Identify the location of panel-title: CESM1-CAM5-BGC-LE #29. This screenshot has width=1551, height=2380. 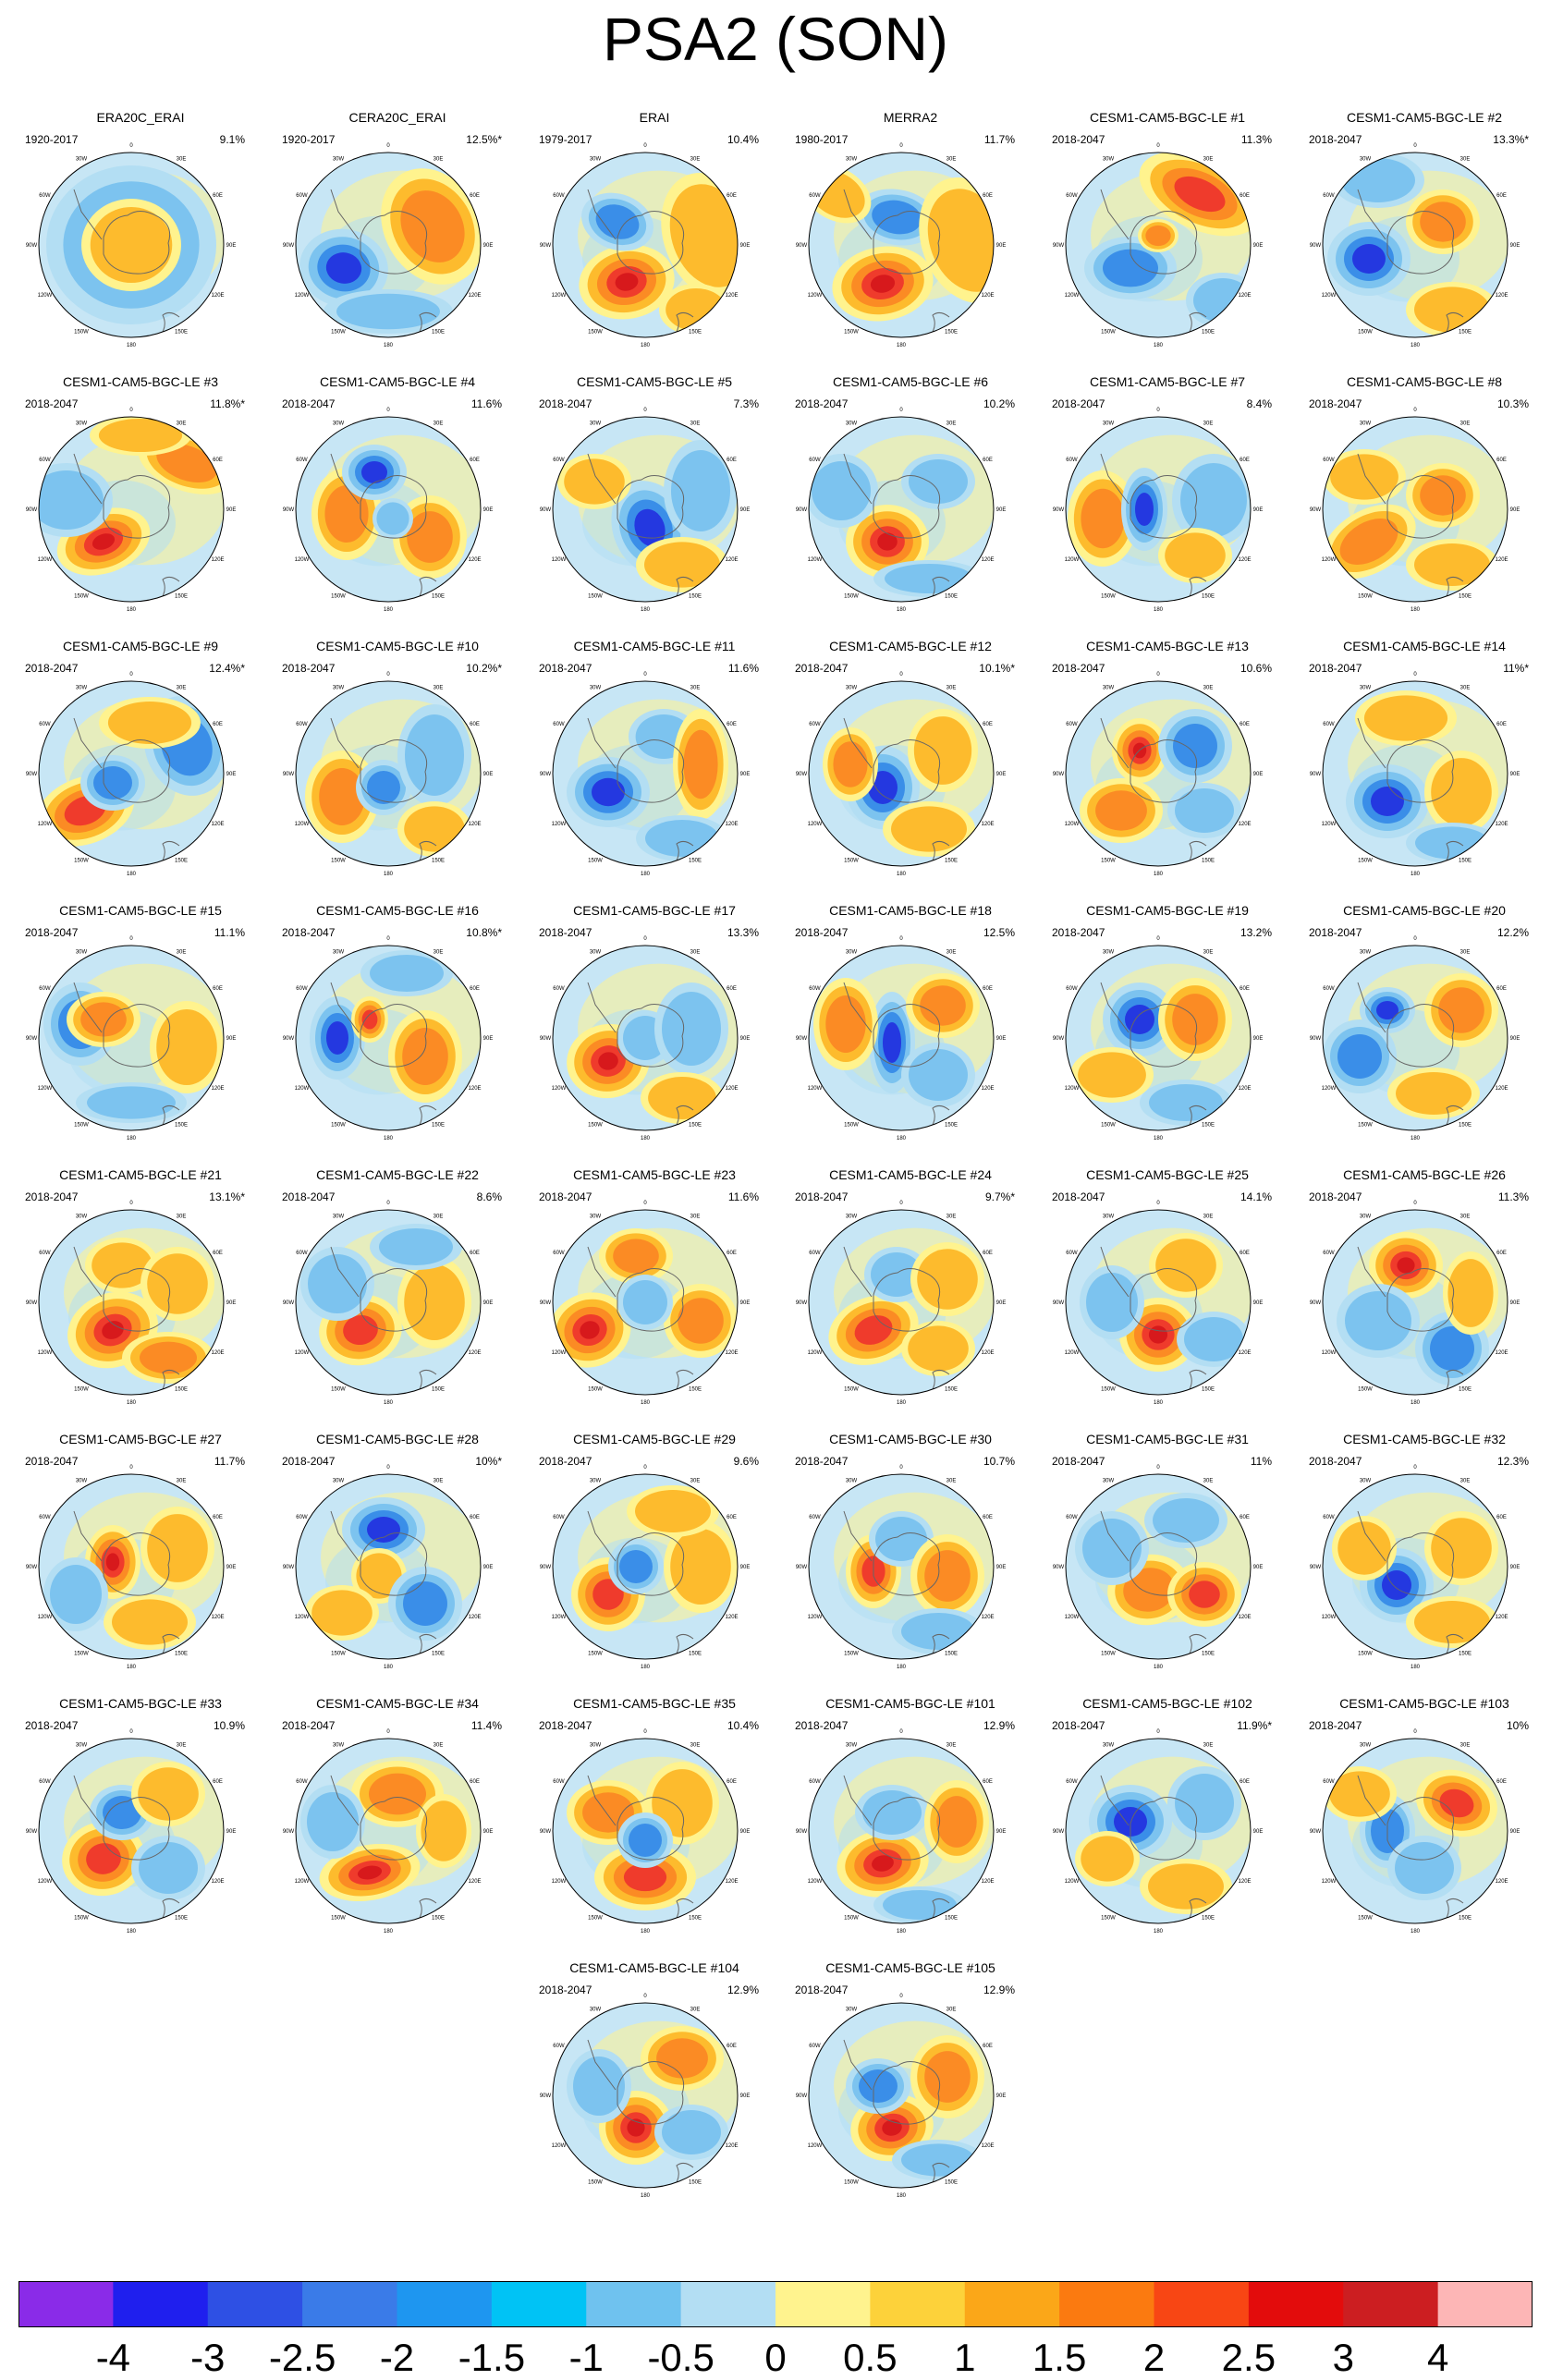
(654, 1439).